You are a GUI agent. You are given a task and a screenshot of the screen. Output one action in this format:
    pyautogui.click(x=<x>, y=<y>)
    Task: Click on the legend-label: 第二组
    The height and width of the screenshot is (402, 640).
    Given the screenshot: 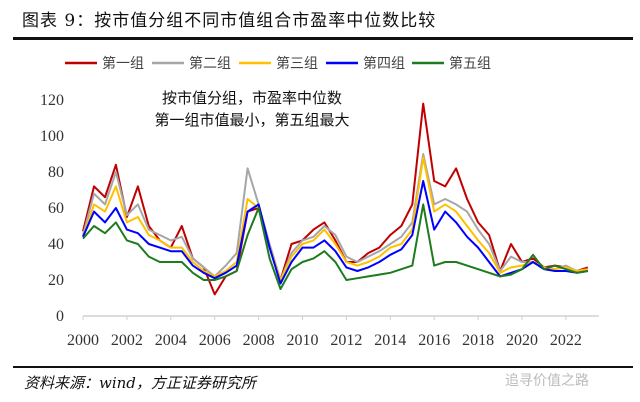 What is the action you would take?
    pyautogui.click(x=210, y=63)
    